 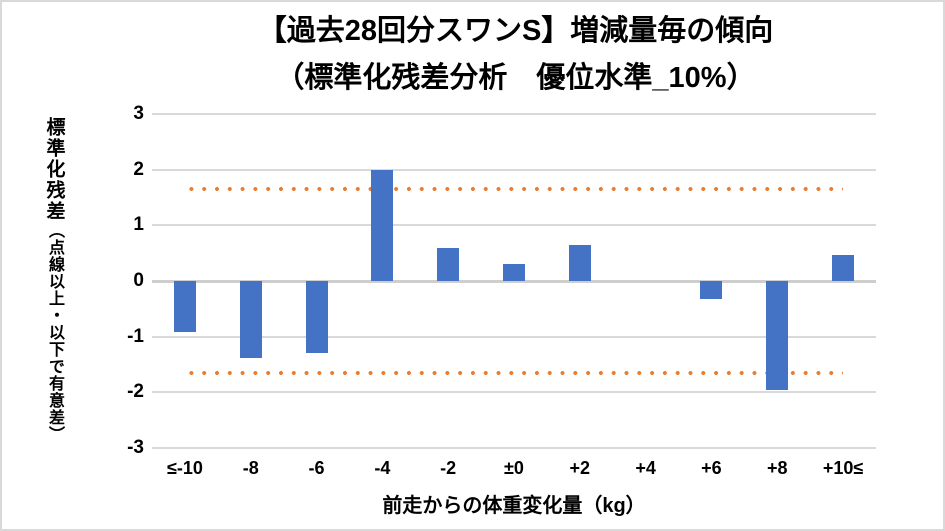 I want to click on x-category-label: ±0, so click(x=514, y=468).